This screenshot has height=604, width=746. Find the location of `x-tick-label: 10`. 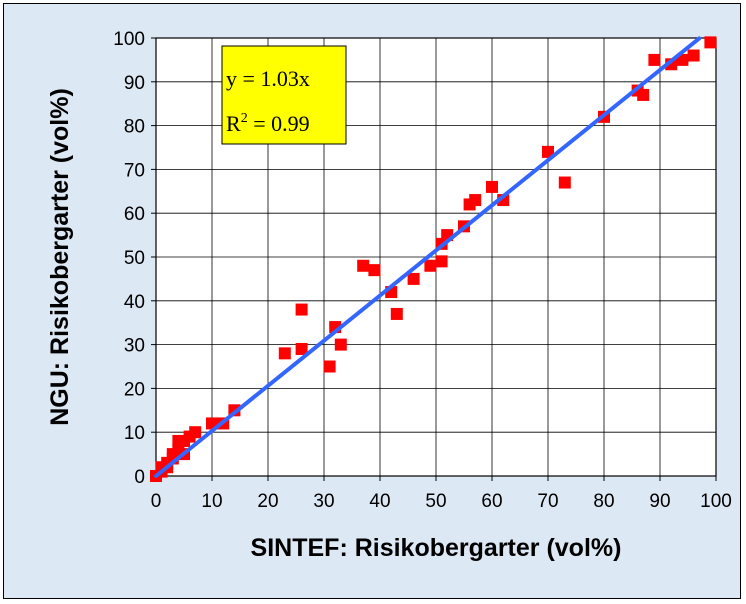

x-tick-label: 10 is located at coordinates (211, 501).